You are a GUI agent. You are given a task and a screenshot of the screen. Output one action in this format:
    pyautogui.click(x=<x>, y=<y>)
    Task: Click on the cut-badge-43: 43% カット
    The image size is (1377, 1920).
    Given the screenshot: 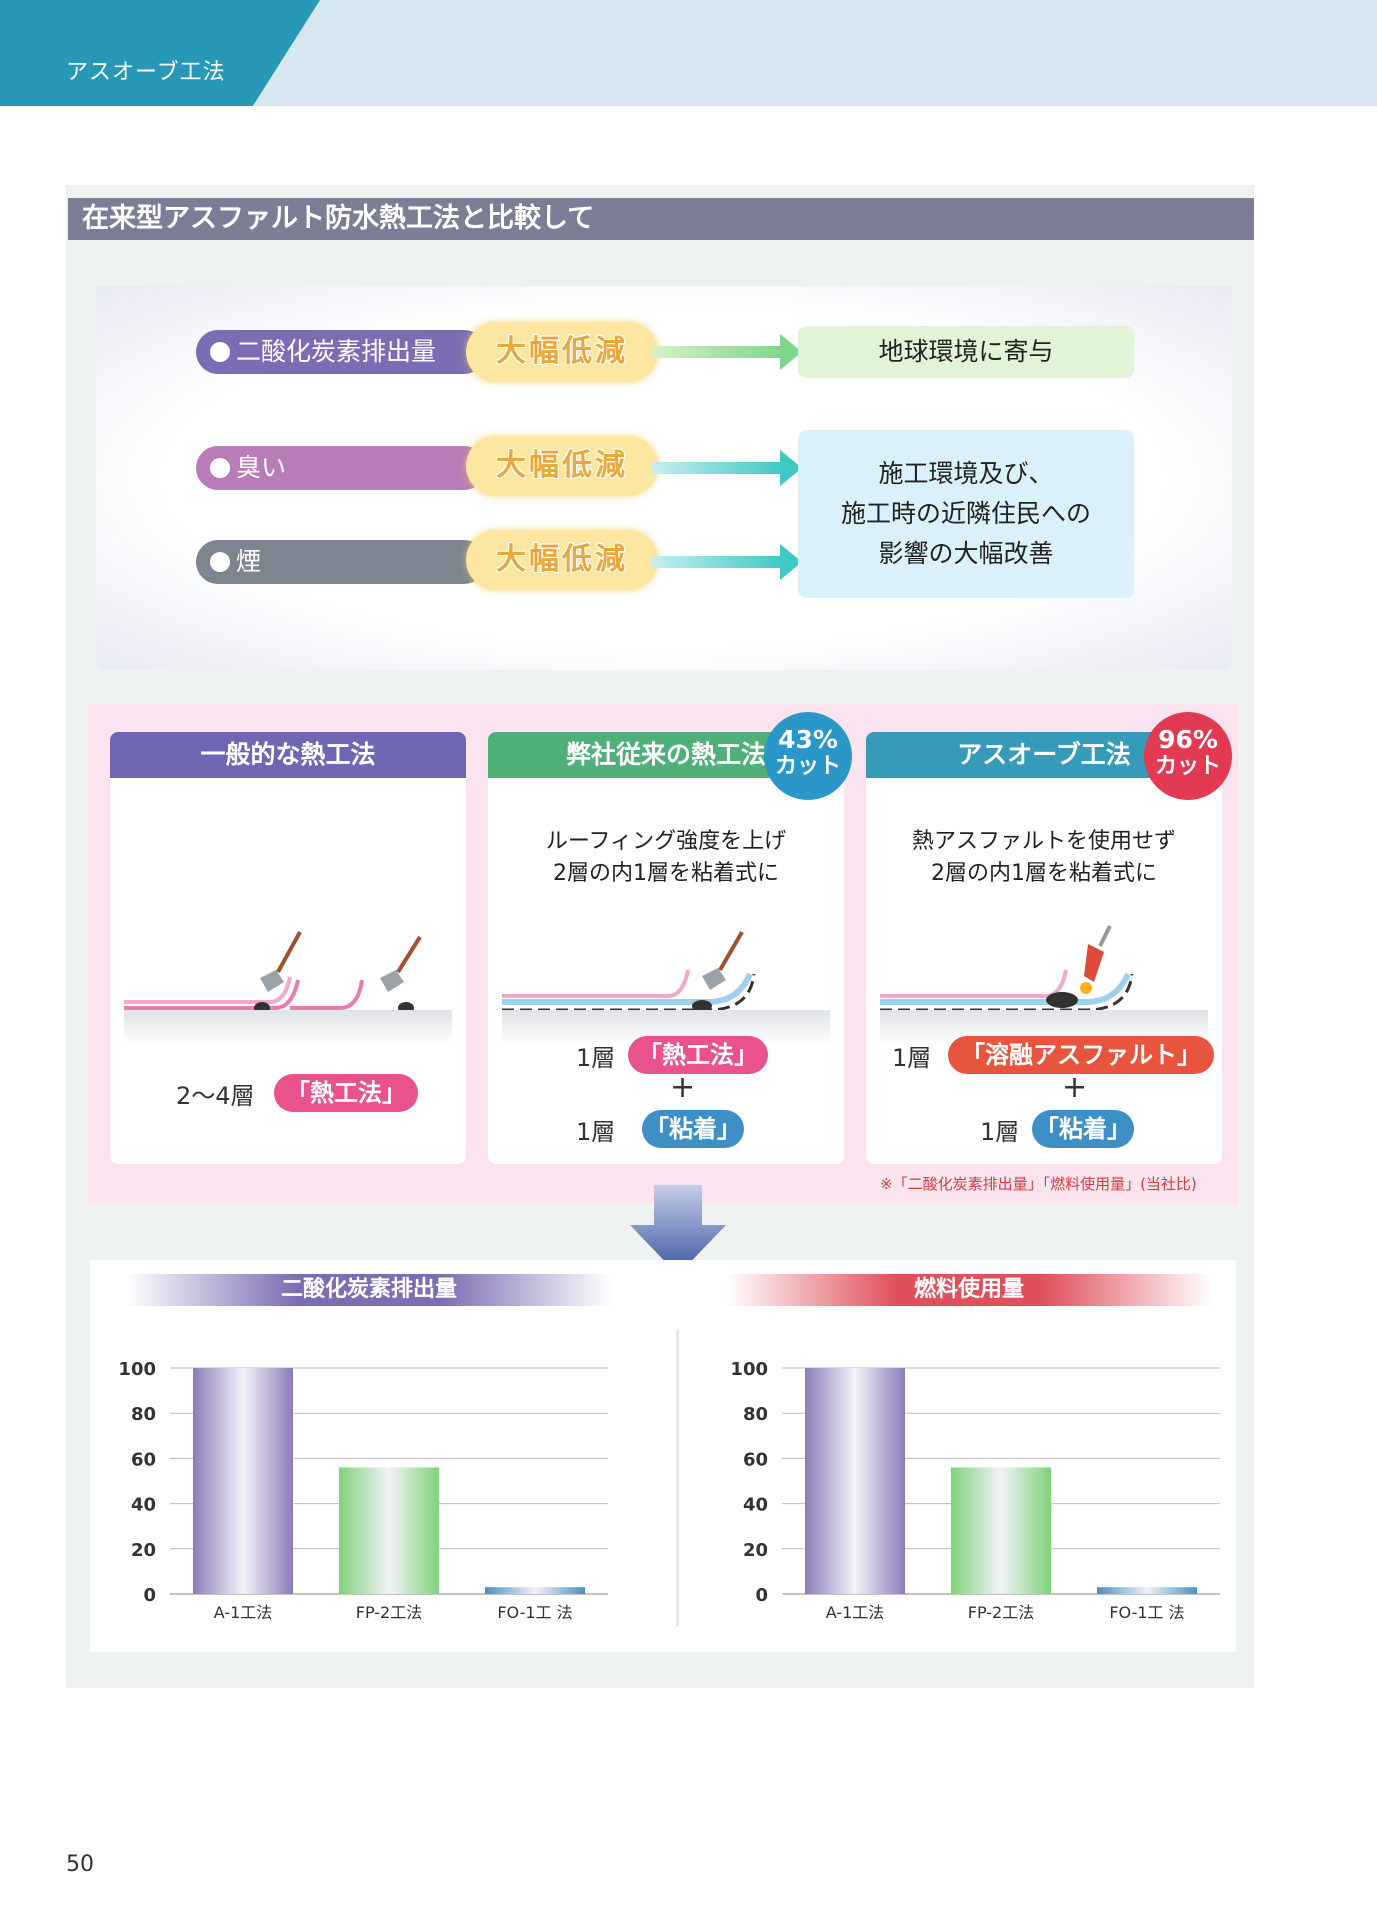 What is the action you would take?
    pyautogui.click(x=808, y=756)
    